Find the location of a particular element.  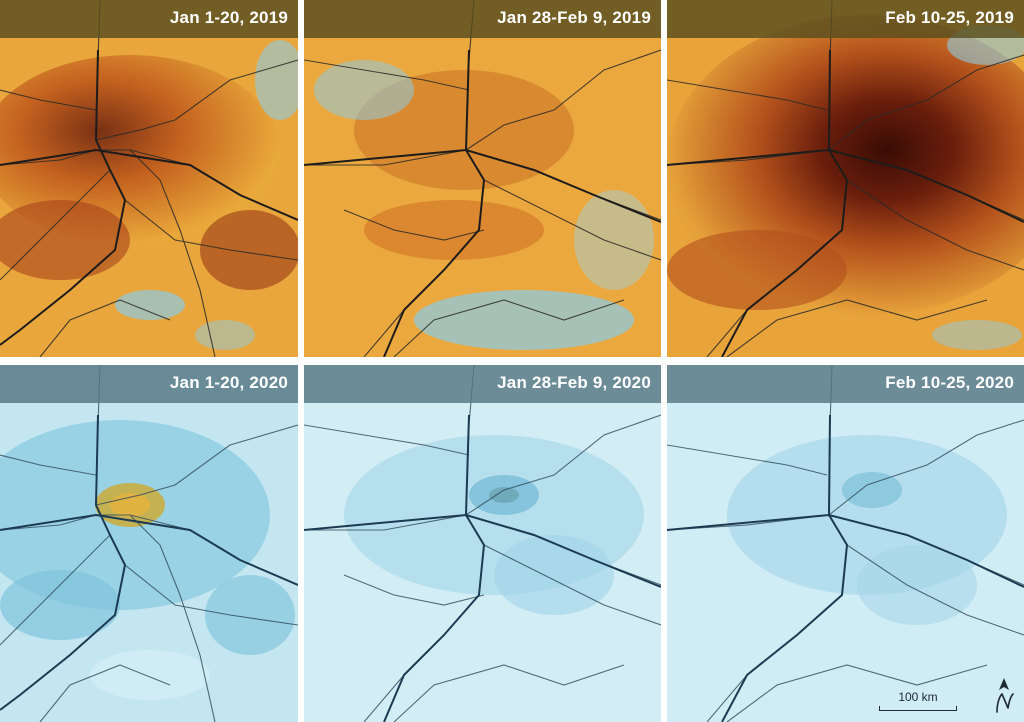

date-range-label: Jan 28-Feb 9, 2019 is located at coordinates (574, 17).